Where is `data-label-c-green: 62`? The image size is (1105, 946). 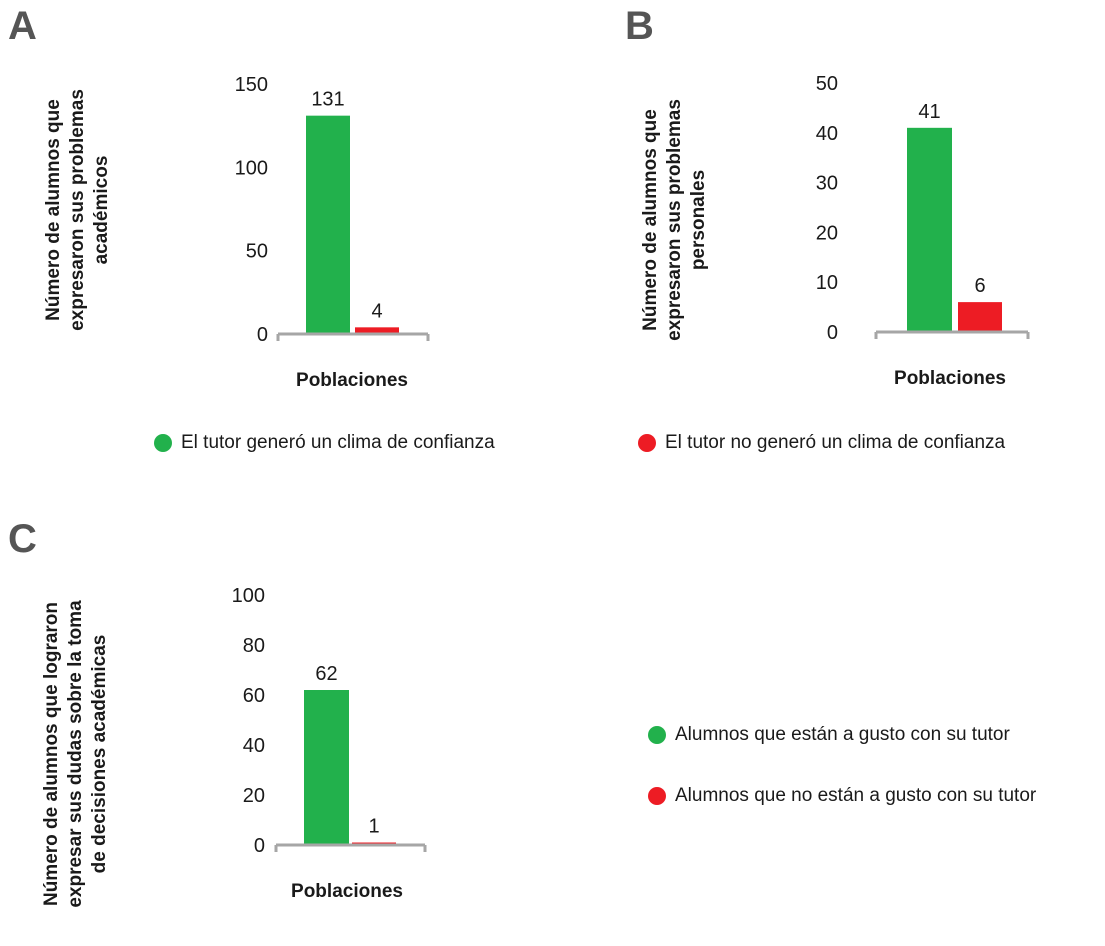
data-label-c-green: 62 is located at coordinates (326, 674).